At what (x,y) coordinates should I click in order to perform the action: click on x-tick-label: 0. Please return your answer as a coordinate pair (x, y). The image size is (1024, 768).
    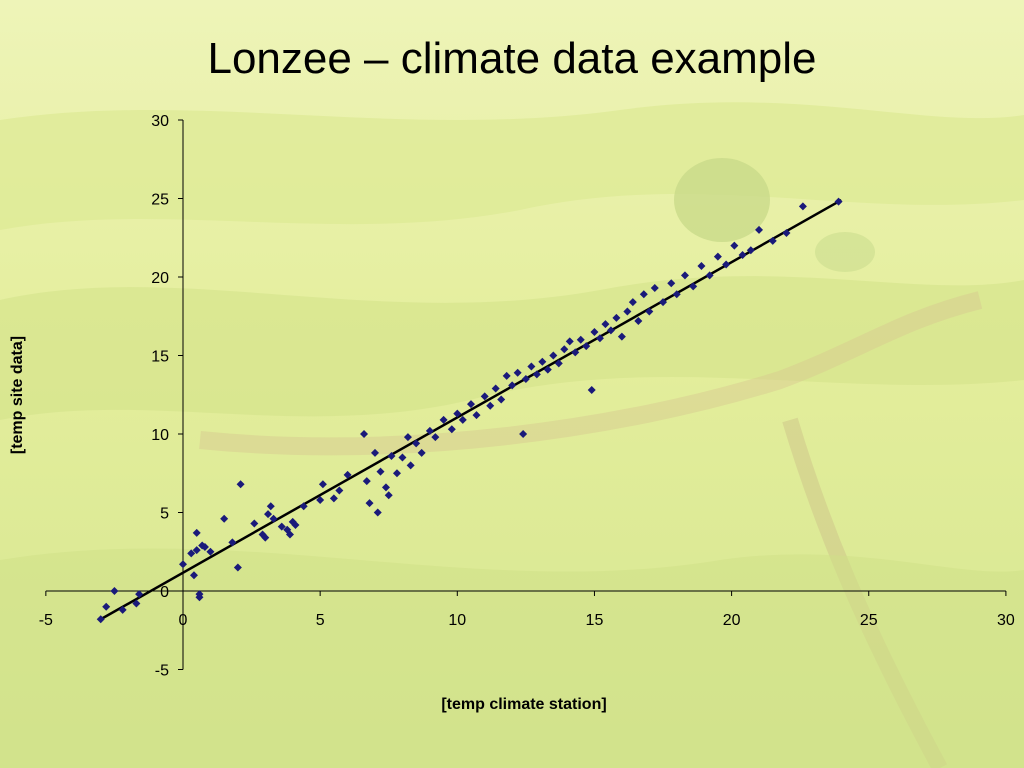
    Looking at the image, I should click on (183, 620).